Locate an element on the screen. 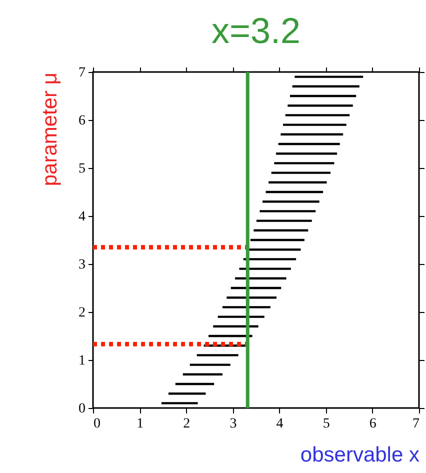  y-tick-label: 1 is located at coordinates (82, 361).